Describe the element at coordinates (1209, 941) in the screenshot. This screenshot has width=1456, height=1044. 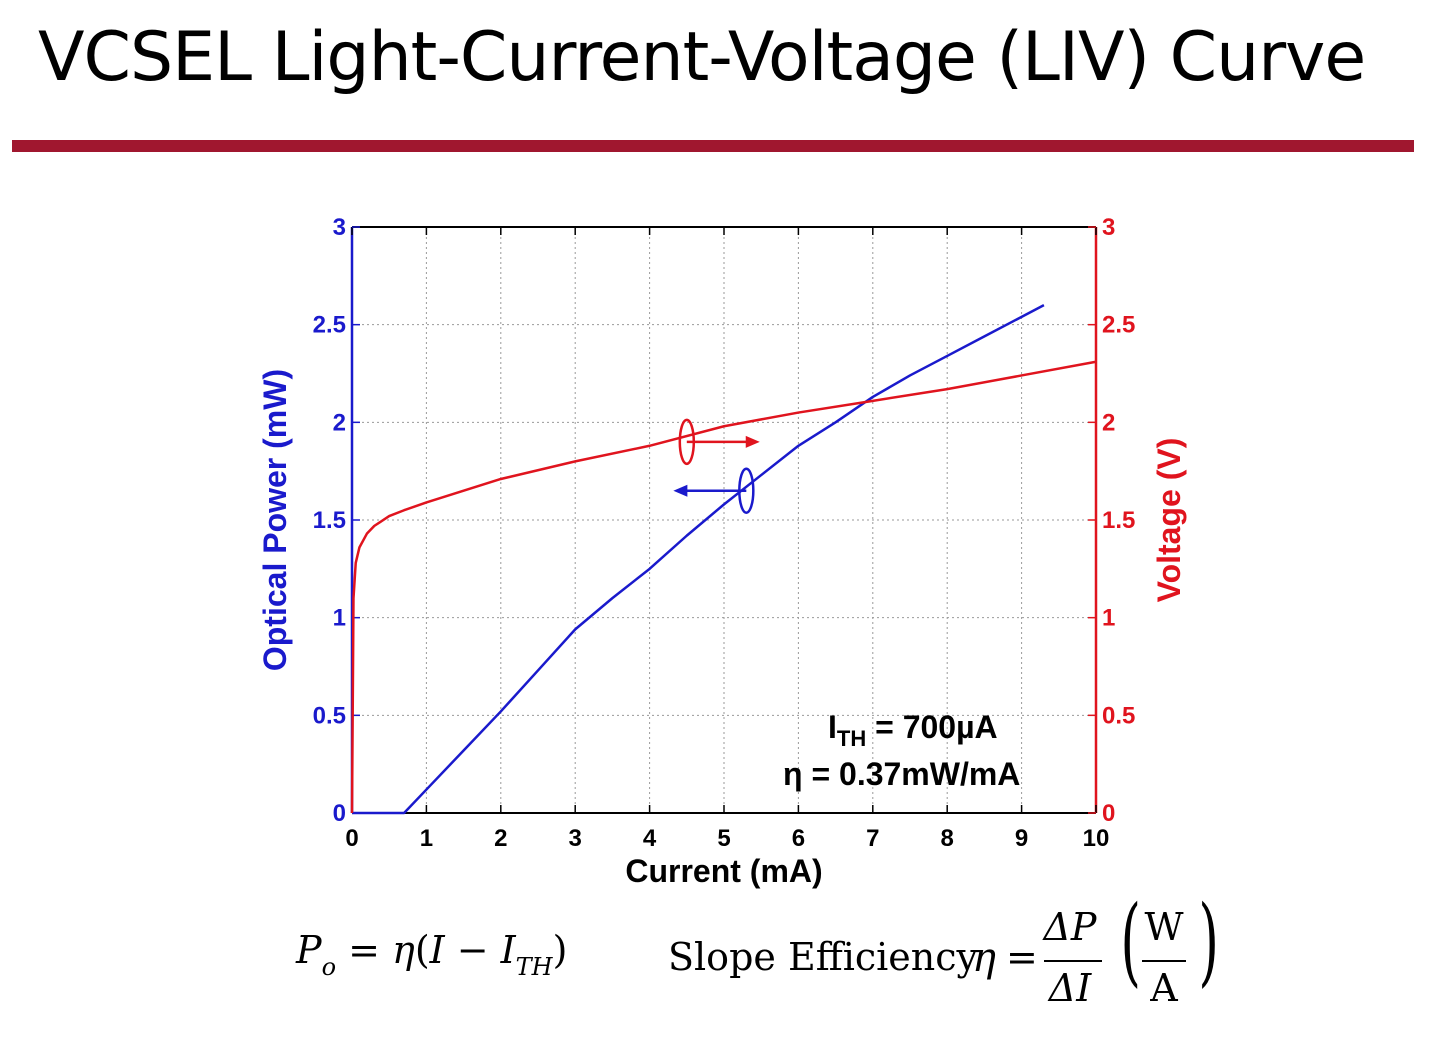
I see `unit-right-paren: )` at that location.